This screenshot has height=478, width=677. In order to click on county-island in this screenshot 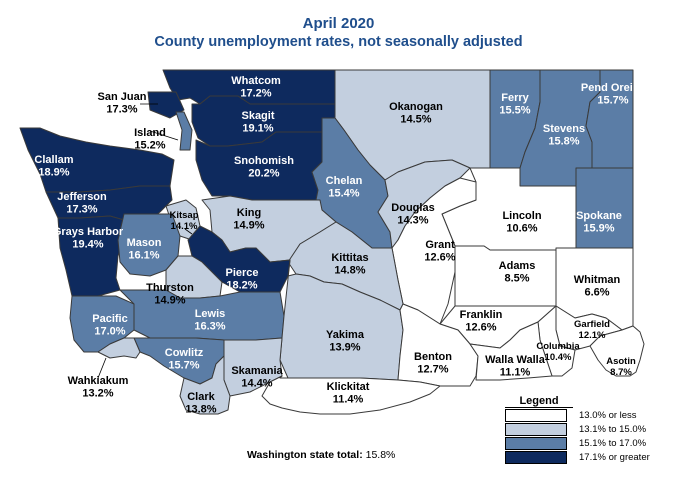, I will do `click(184, 131)`.